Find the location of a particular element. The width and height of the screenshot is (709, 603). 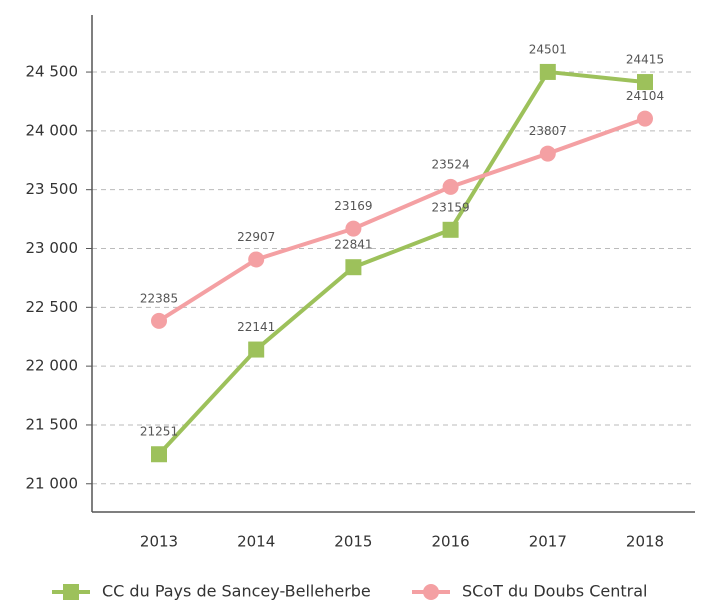

legend-label: SCoT du Doubs Central is located at coordinates (554, 591).